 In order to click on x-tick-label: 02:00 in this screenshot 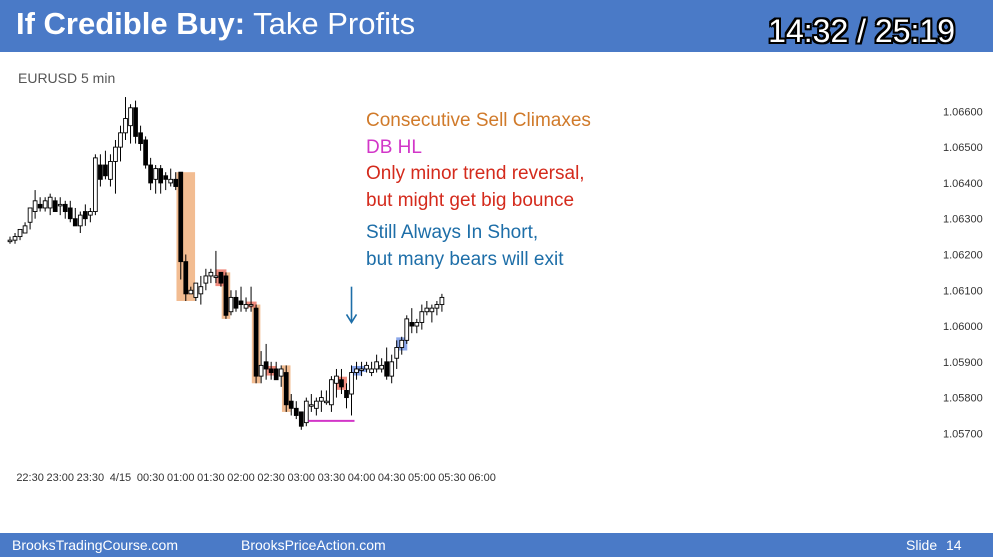, I will do `click(241, 478)`.